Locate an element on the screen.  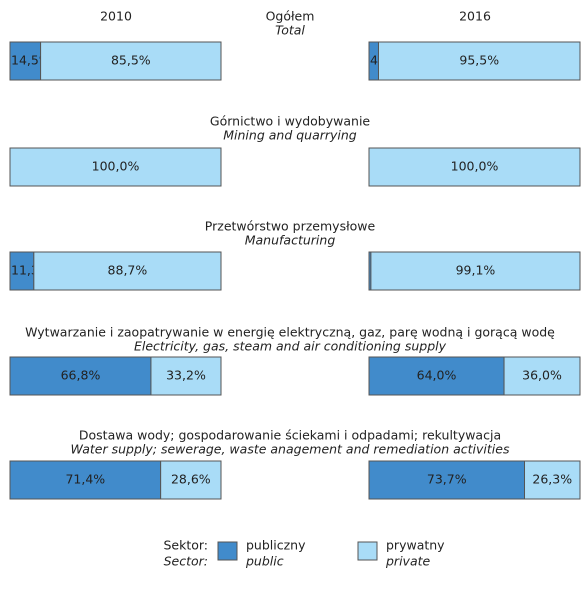
value-label: 85,5% is located at coordinates (131, 60).